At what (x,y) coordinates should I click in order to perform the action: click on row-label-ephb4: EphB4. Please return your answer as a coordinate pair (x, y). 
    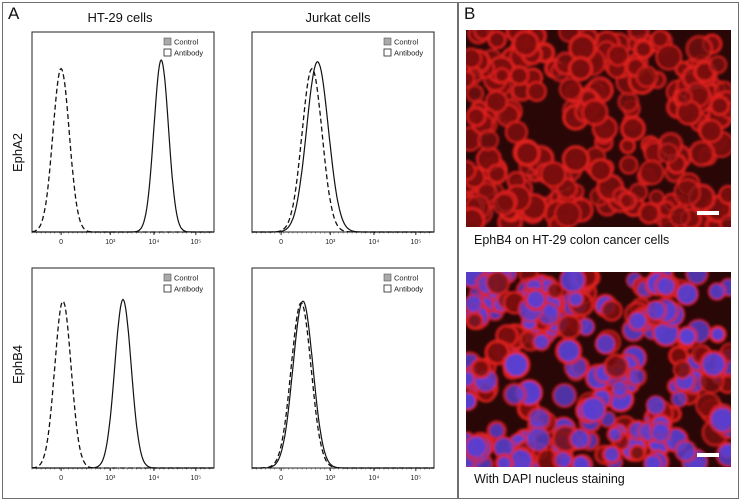
    Looking at the image, I should click on (17, 364).